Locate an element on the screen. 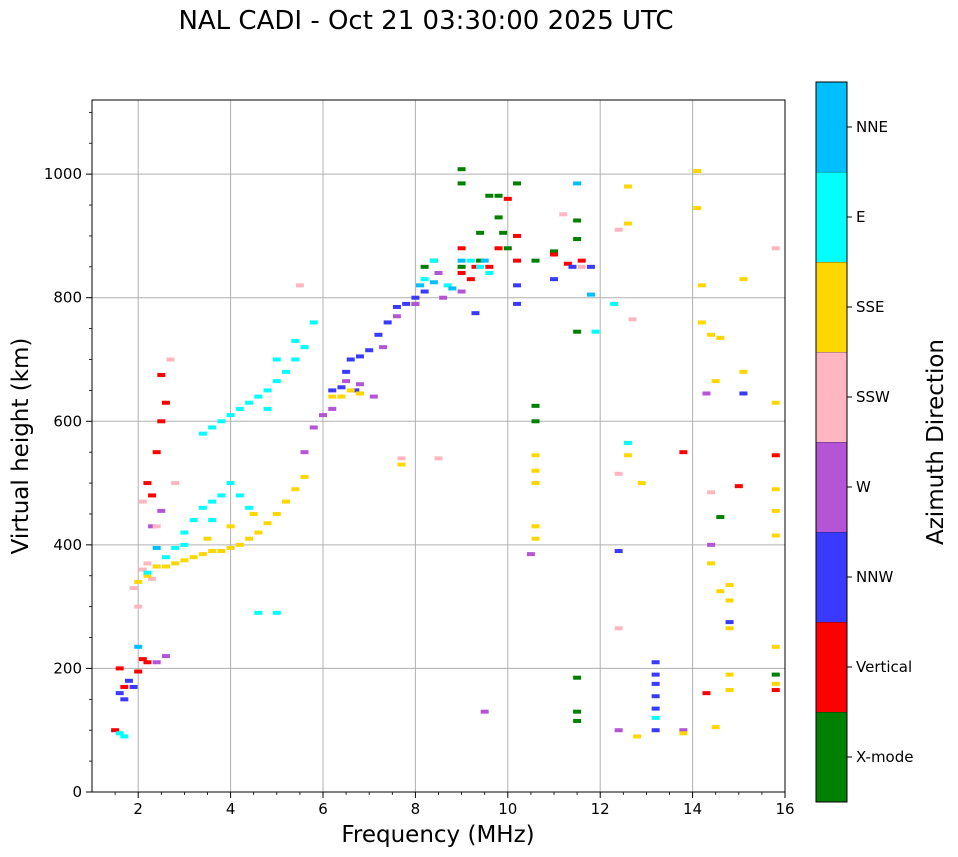 The width and height of the screenshot is (958, 857). x-tick-label: 12 is located at coordinates (600, 809).